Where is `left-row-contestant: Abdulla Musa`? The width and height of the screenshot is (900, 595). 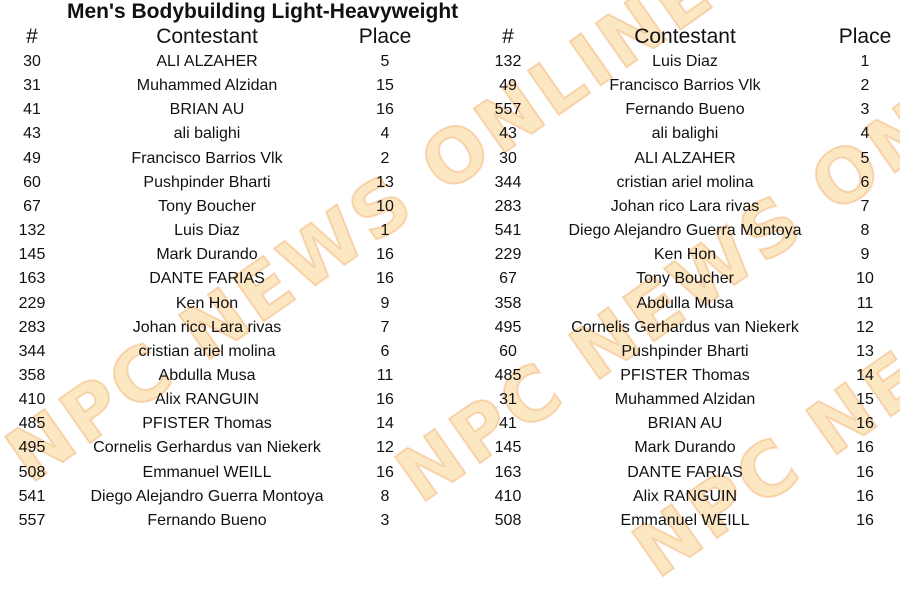 left-row-contestant: Abdulla Musa is located at coordinates (207, 375).